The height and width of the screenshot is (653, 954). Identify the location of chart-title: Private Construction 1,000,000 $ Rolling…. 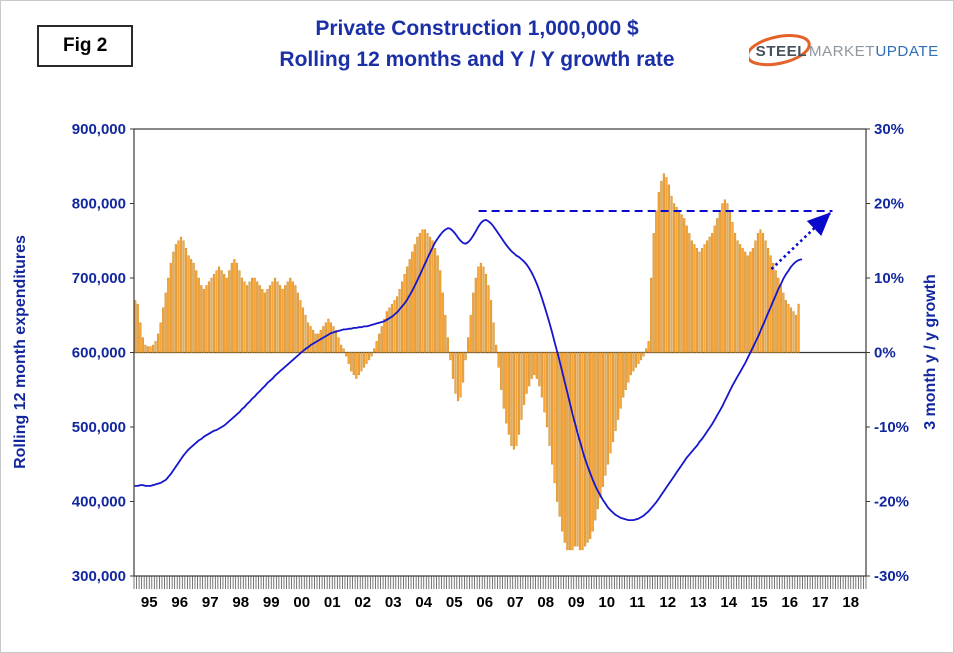
(477, 44).